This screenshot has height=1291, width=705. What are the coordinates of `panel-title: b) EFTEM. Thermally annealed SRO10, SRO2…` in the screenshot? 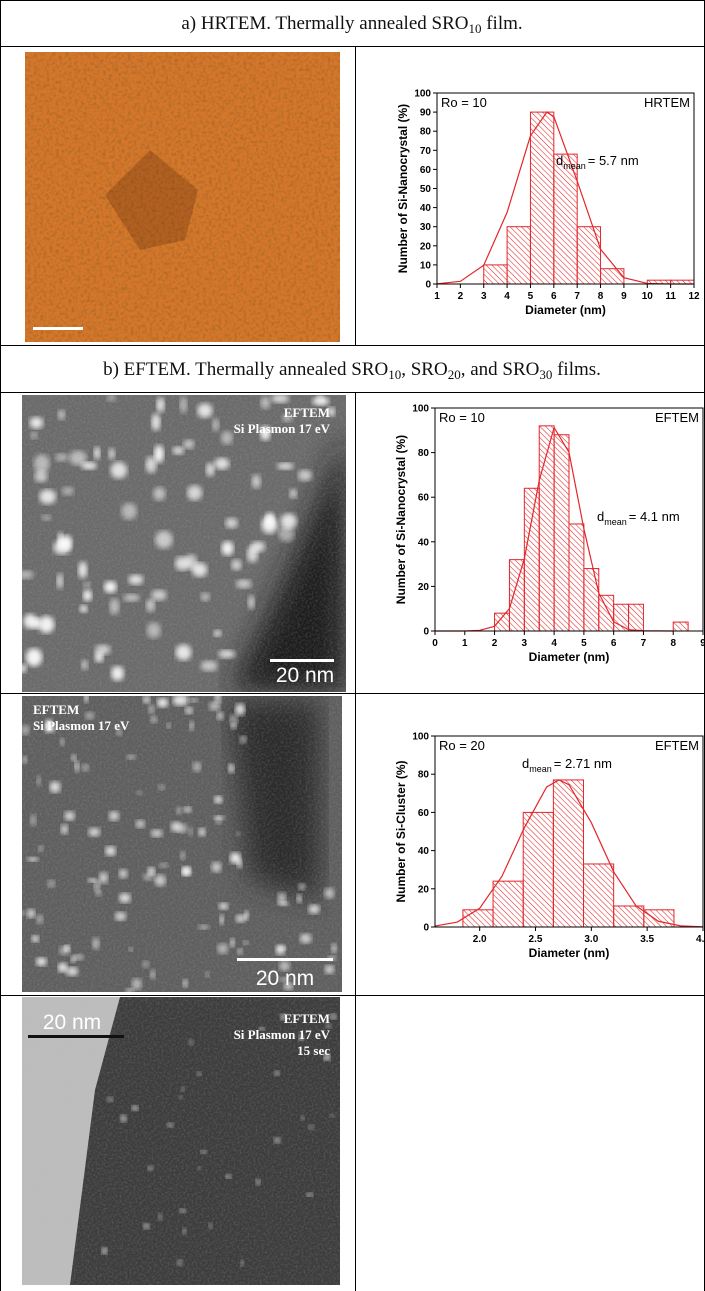 It's located at (352, 370).